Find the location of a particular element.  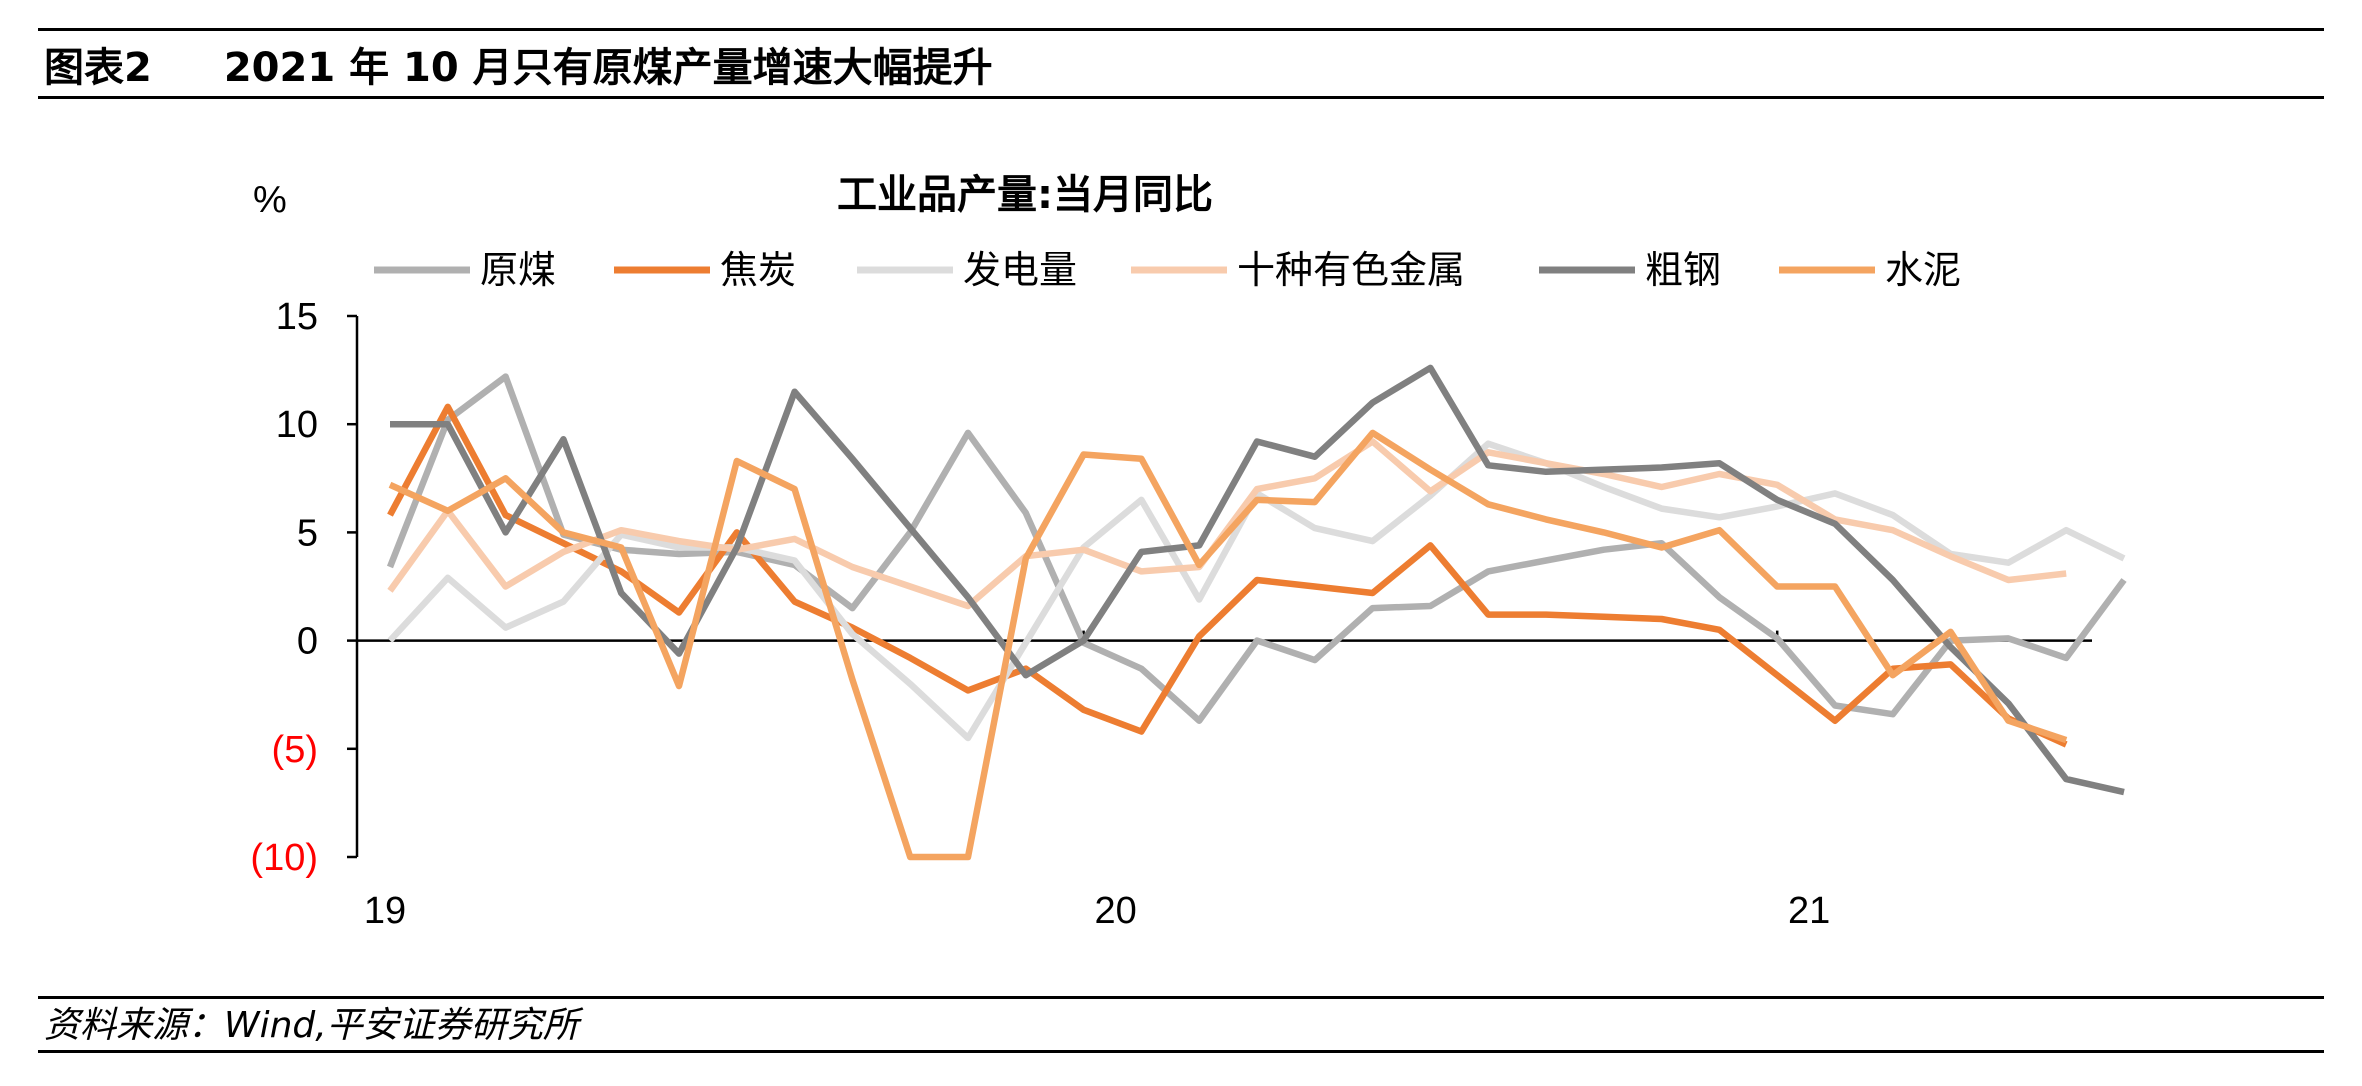

x-tick-label: 20 is located at coordinates (1115, 911).